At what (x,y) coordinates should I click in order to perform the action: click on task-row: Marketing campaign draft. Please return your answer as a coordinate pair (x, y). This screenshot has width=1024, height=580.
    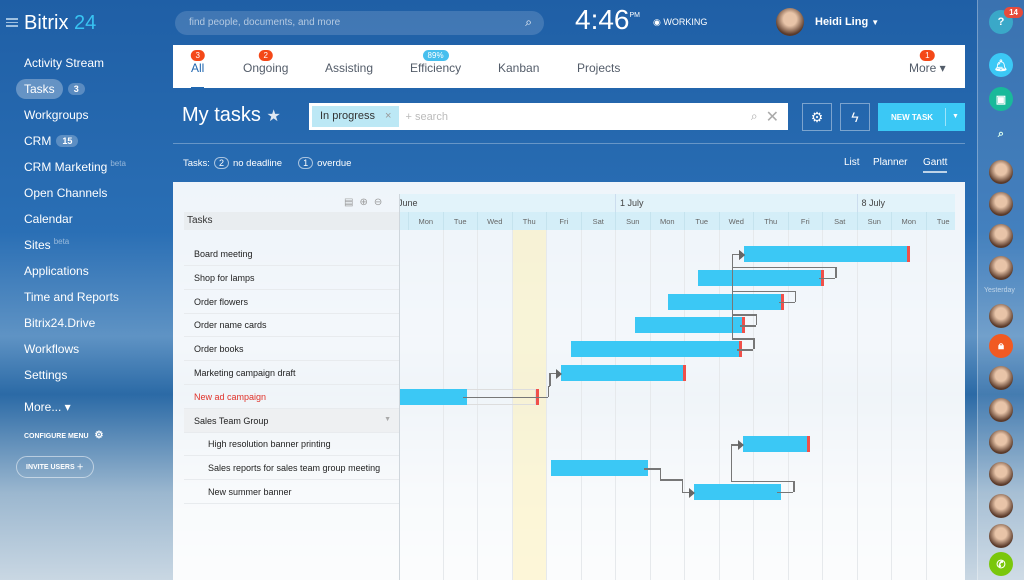
    Looking at the image, I should click on (291, 373).